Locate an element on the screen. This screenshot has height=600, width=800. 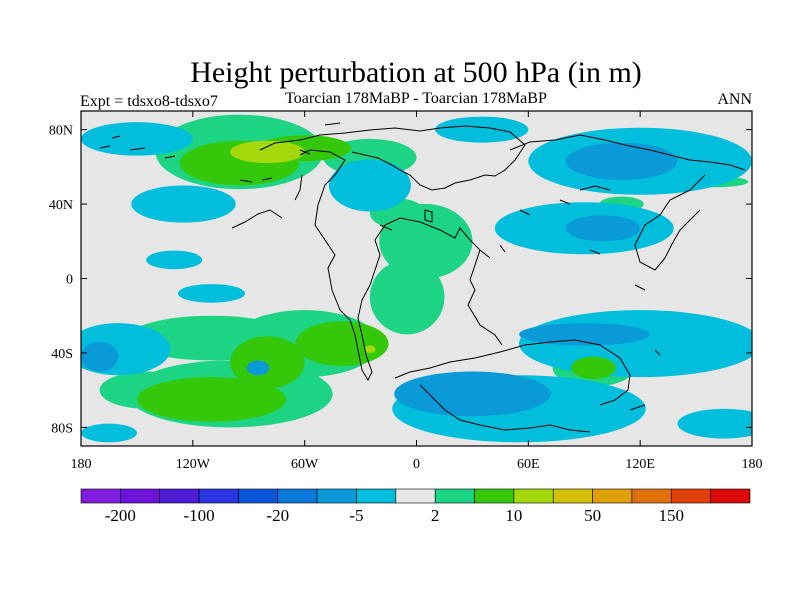
colorbar: -200 -100 -20 -5 2 10 50 150 is located at coordinates (415, 506).